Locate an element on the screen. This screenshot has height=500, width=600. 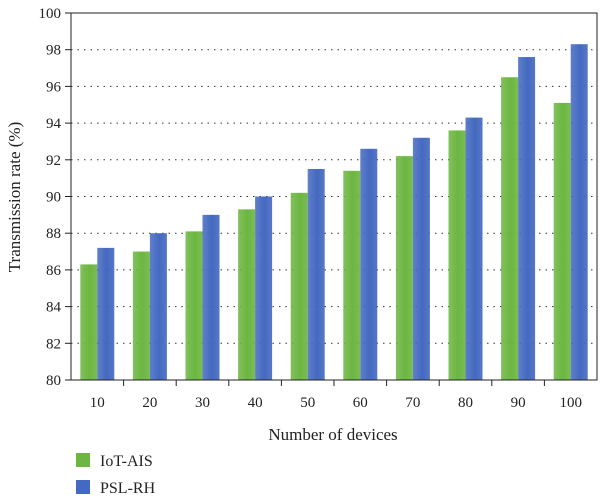
x-tick-label: 40 is located at coordinates (255, 403).